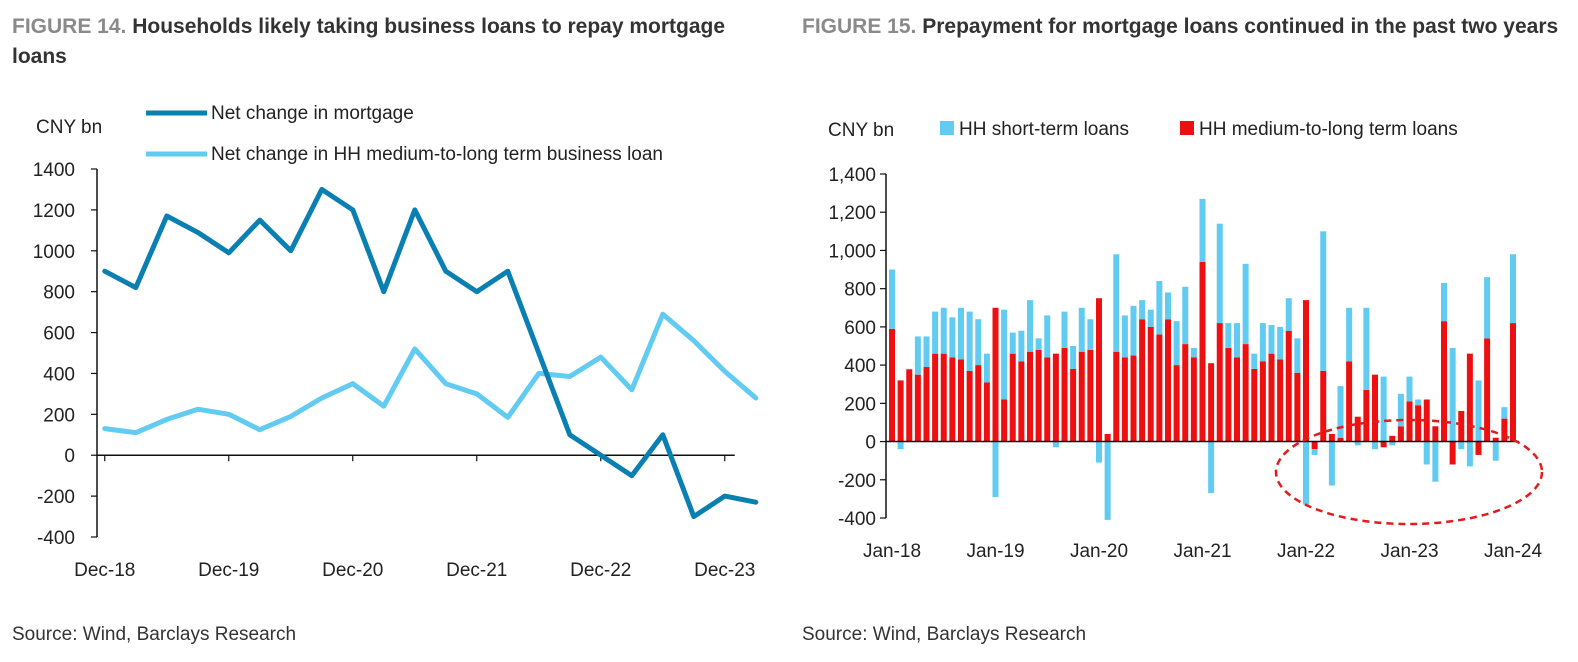  What do you see at coordinates (59, 334) in the screenshot?
I see `left-y-tick-label: 600` at bounding box center [59, 334].